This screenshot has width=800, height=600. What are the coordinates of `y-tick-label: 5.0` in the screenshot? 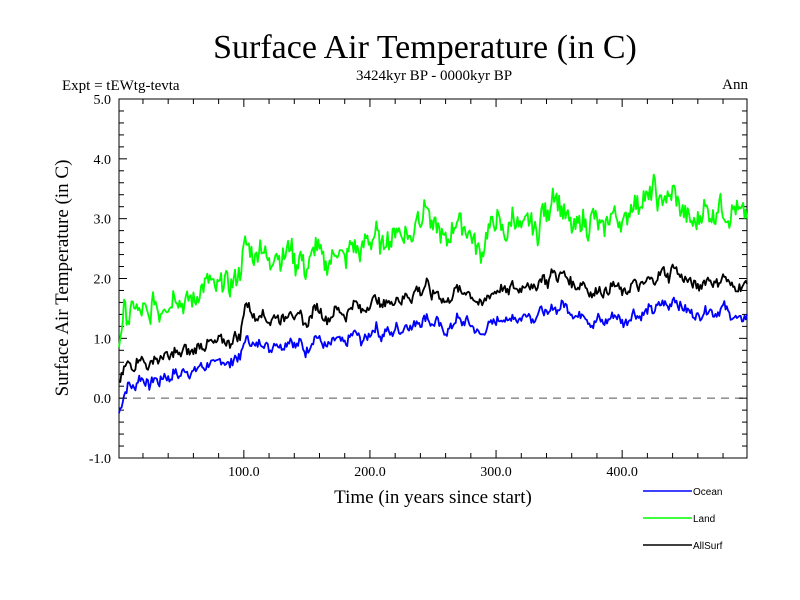 It's located at (103, 100).